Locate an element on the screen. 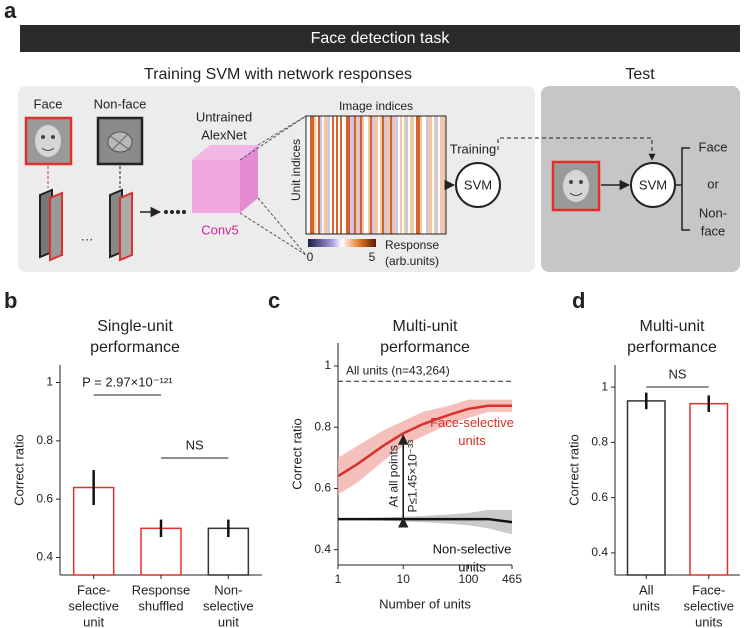  x-tick-label: 1 is located at coordinates (338, 579).